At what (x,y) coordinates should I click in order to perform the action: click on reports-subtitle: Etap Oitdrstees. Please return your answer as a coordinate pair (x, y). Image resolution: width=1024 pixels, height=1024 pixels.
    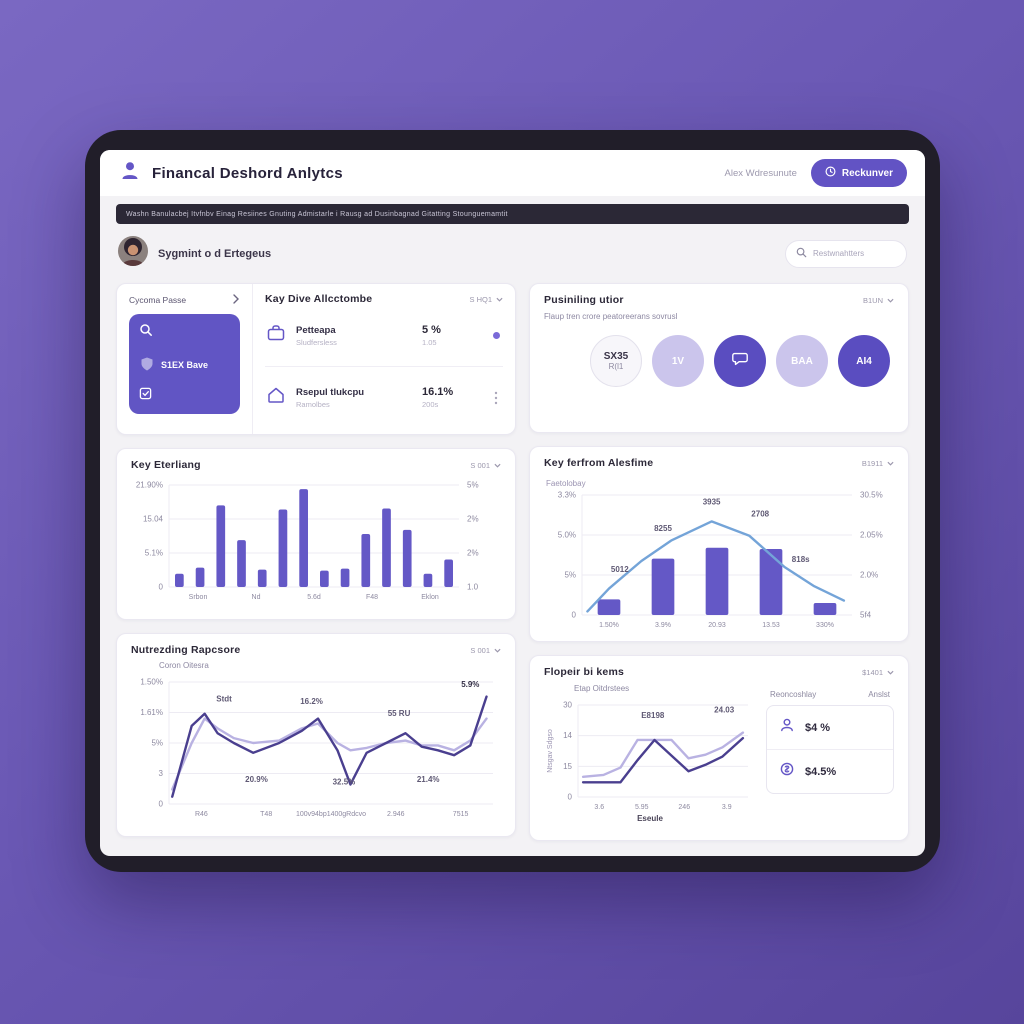
    Looking at the image, I should click on (602, 688).